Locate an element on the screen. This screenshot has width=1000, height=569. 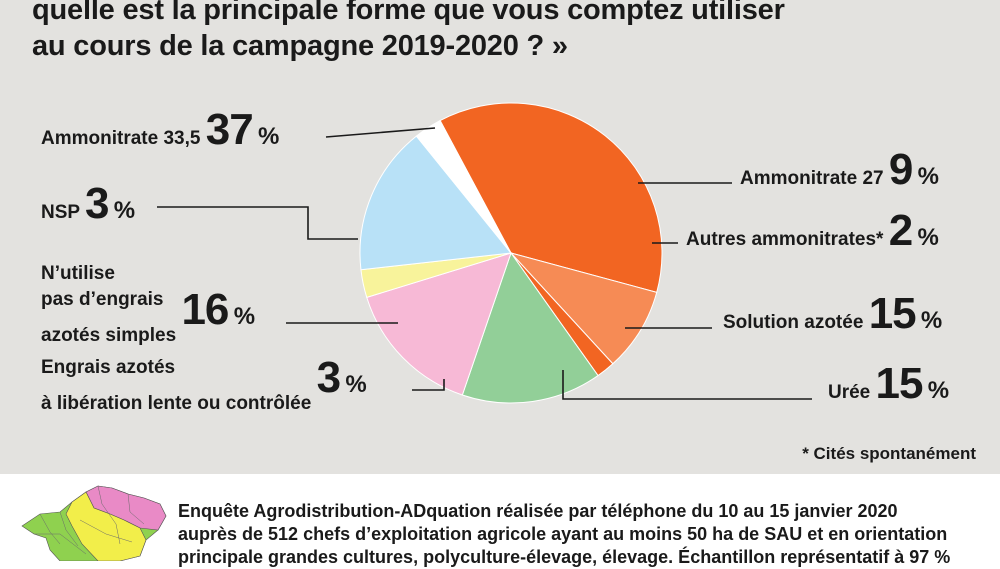
label-autres-ammonitrates: Autres ammonitrates* 2 % is located at coordinates (812, 231).